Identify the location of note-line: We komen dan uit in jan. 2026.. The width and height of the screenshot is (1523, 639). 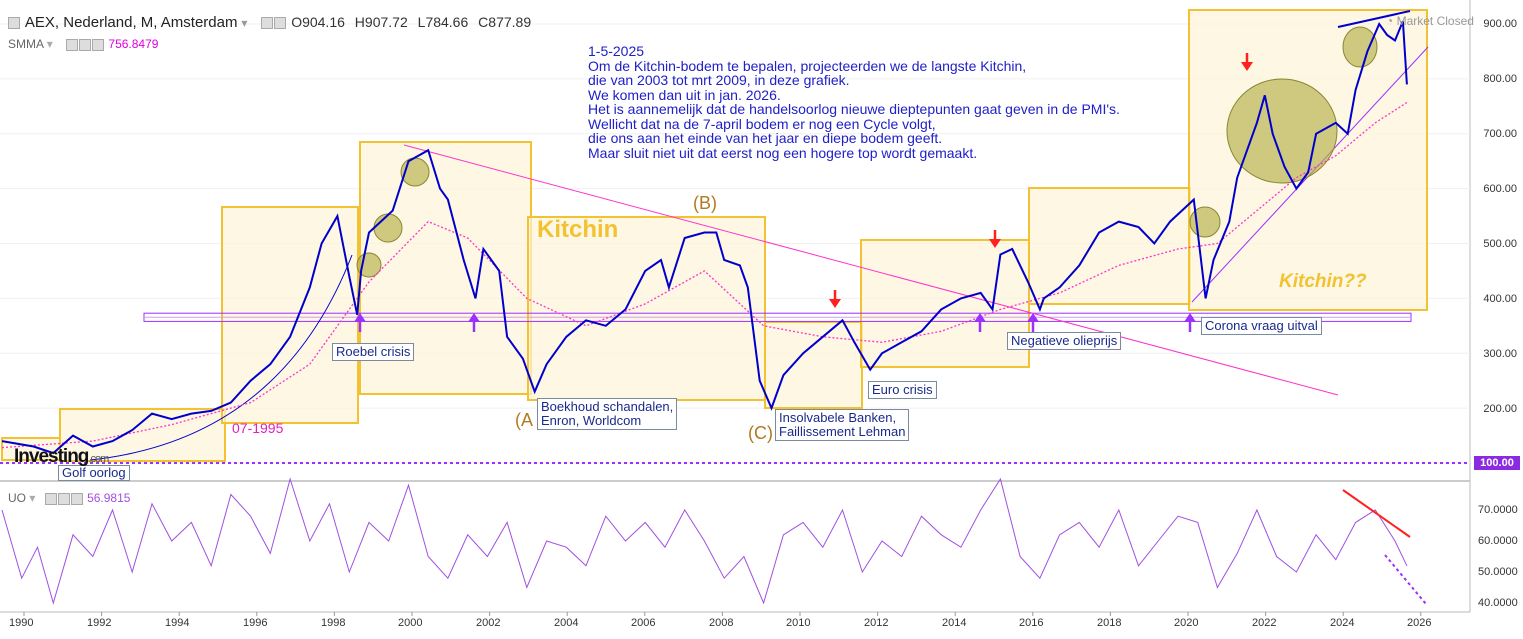
(684, 94).